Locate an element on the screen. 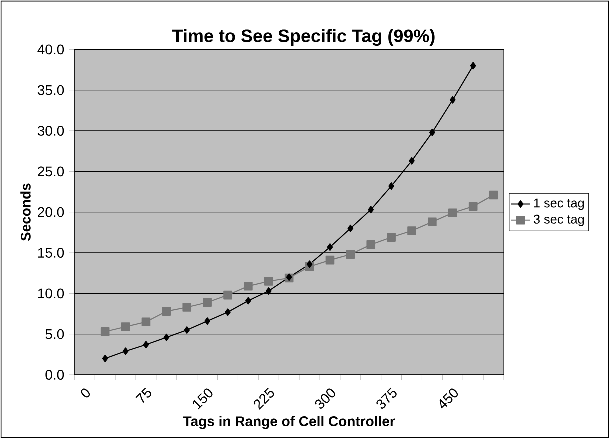 This screenshot has height=439, width=610. y-tick-label: 25.0 is located at coordinates (51, 171).